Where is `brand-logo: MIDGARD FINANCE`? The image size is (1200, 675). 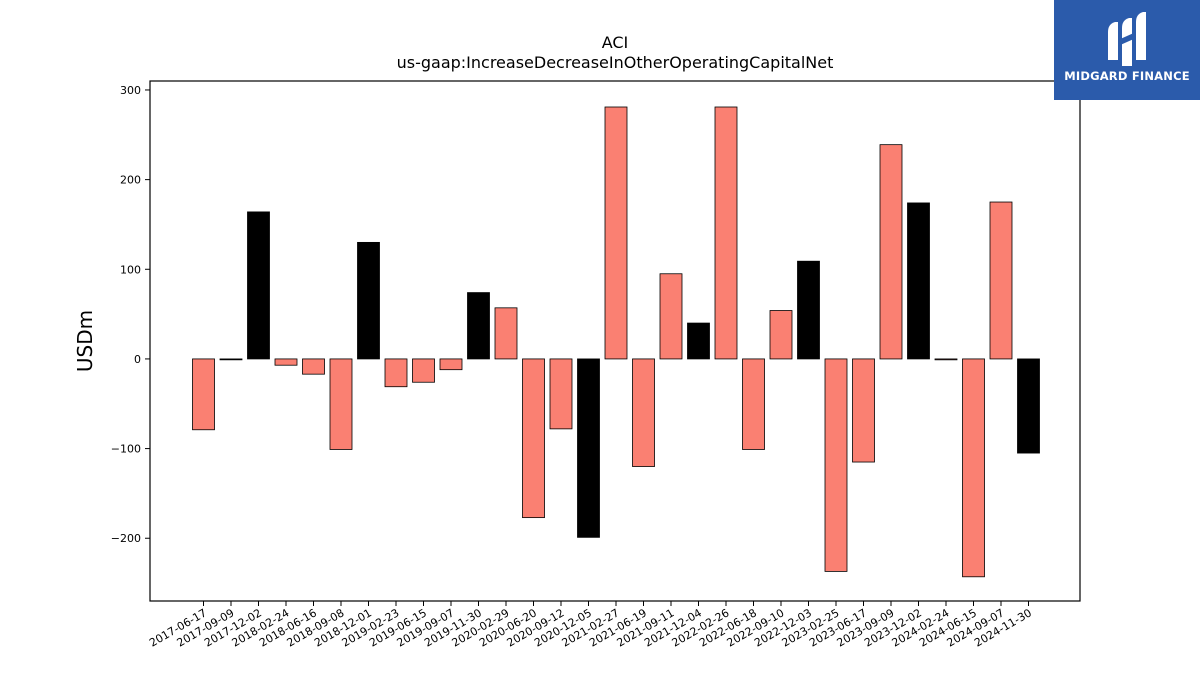
brand-logo: MIDGARD FINANCE is located at coordinates (1127, 50).